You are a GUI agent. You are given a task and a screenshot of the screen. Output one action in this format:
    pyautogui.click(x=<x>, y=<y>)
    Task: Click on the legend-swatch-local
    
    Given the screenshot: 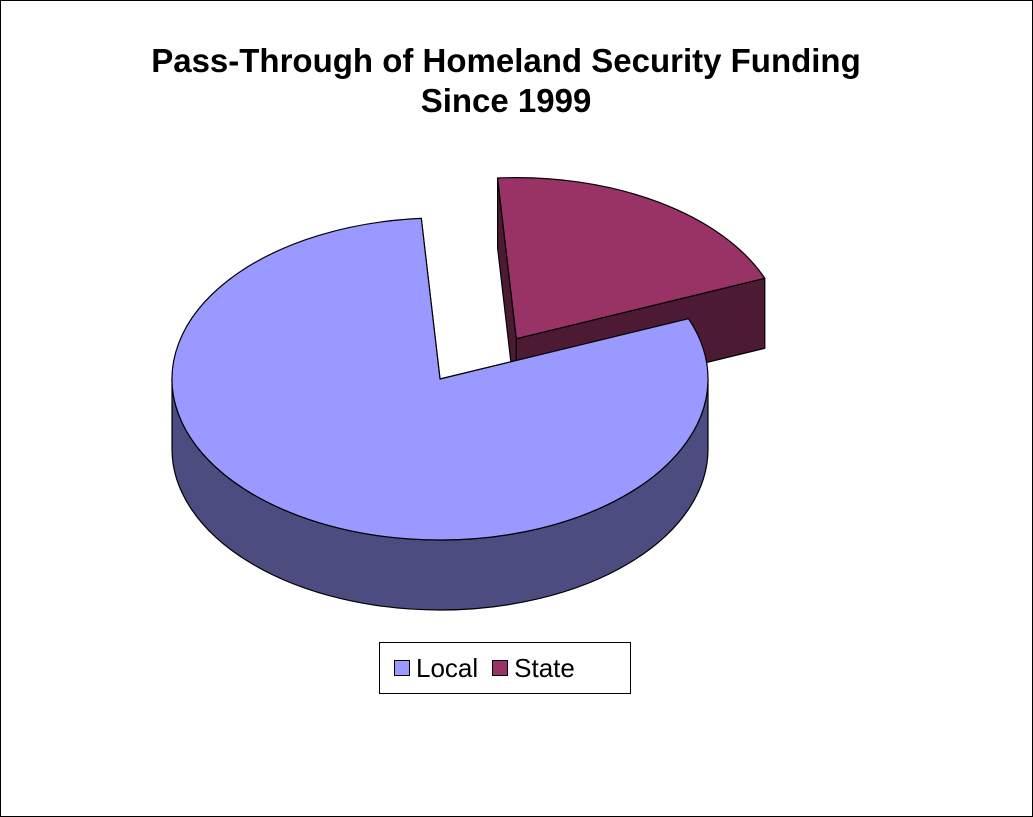 What is the action you would take?
    pyautogui.click(x=402, y=668)
    